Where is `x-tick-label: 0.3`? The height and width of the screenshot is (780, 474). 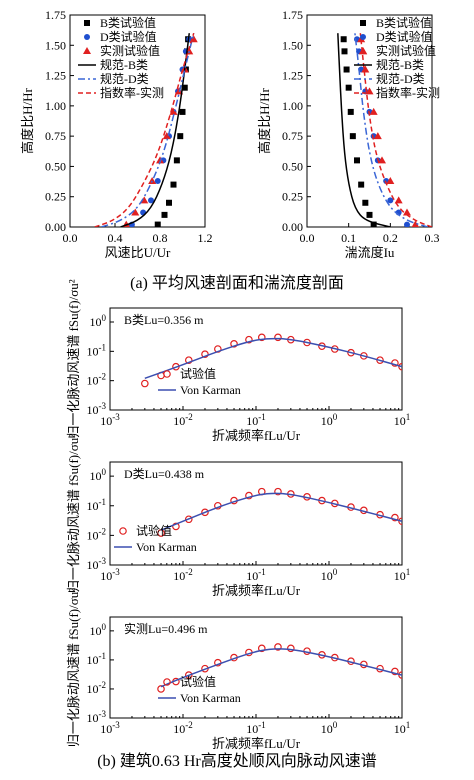 x-tick-label: 0.3 is located at coordinates (432, 238).